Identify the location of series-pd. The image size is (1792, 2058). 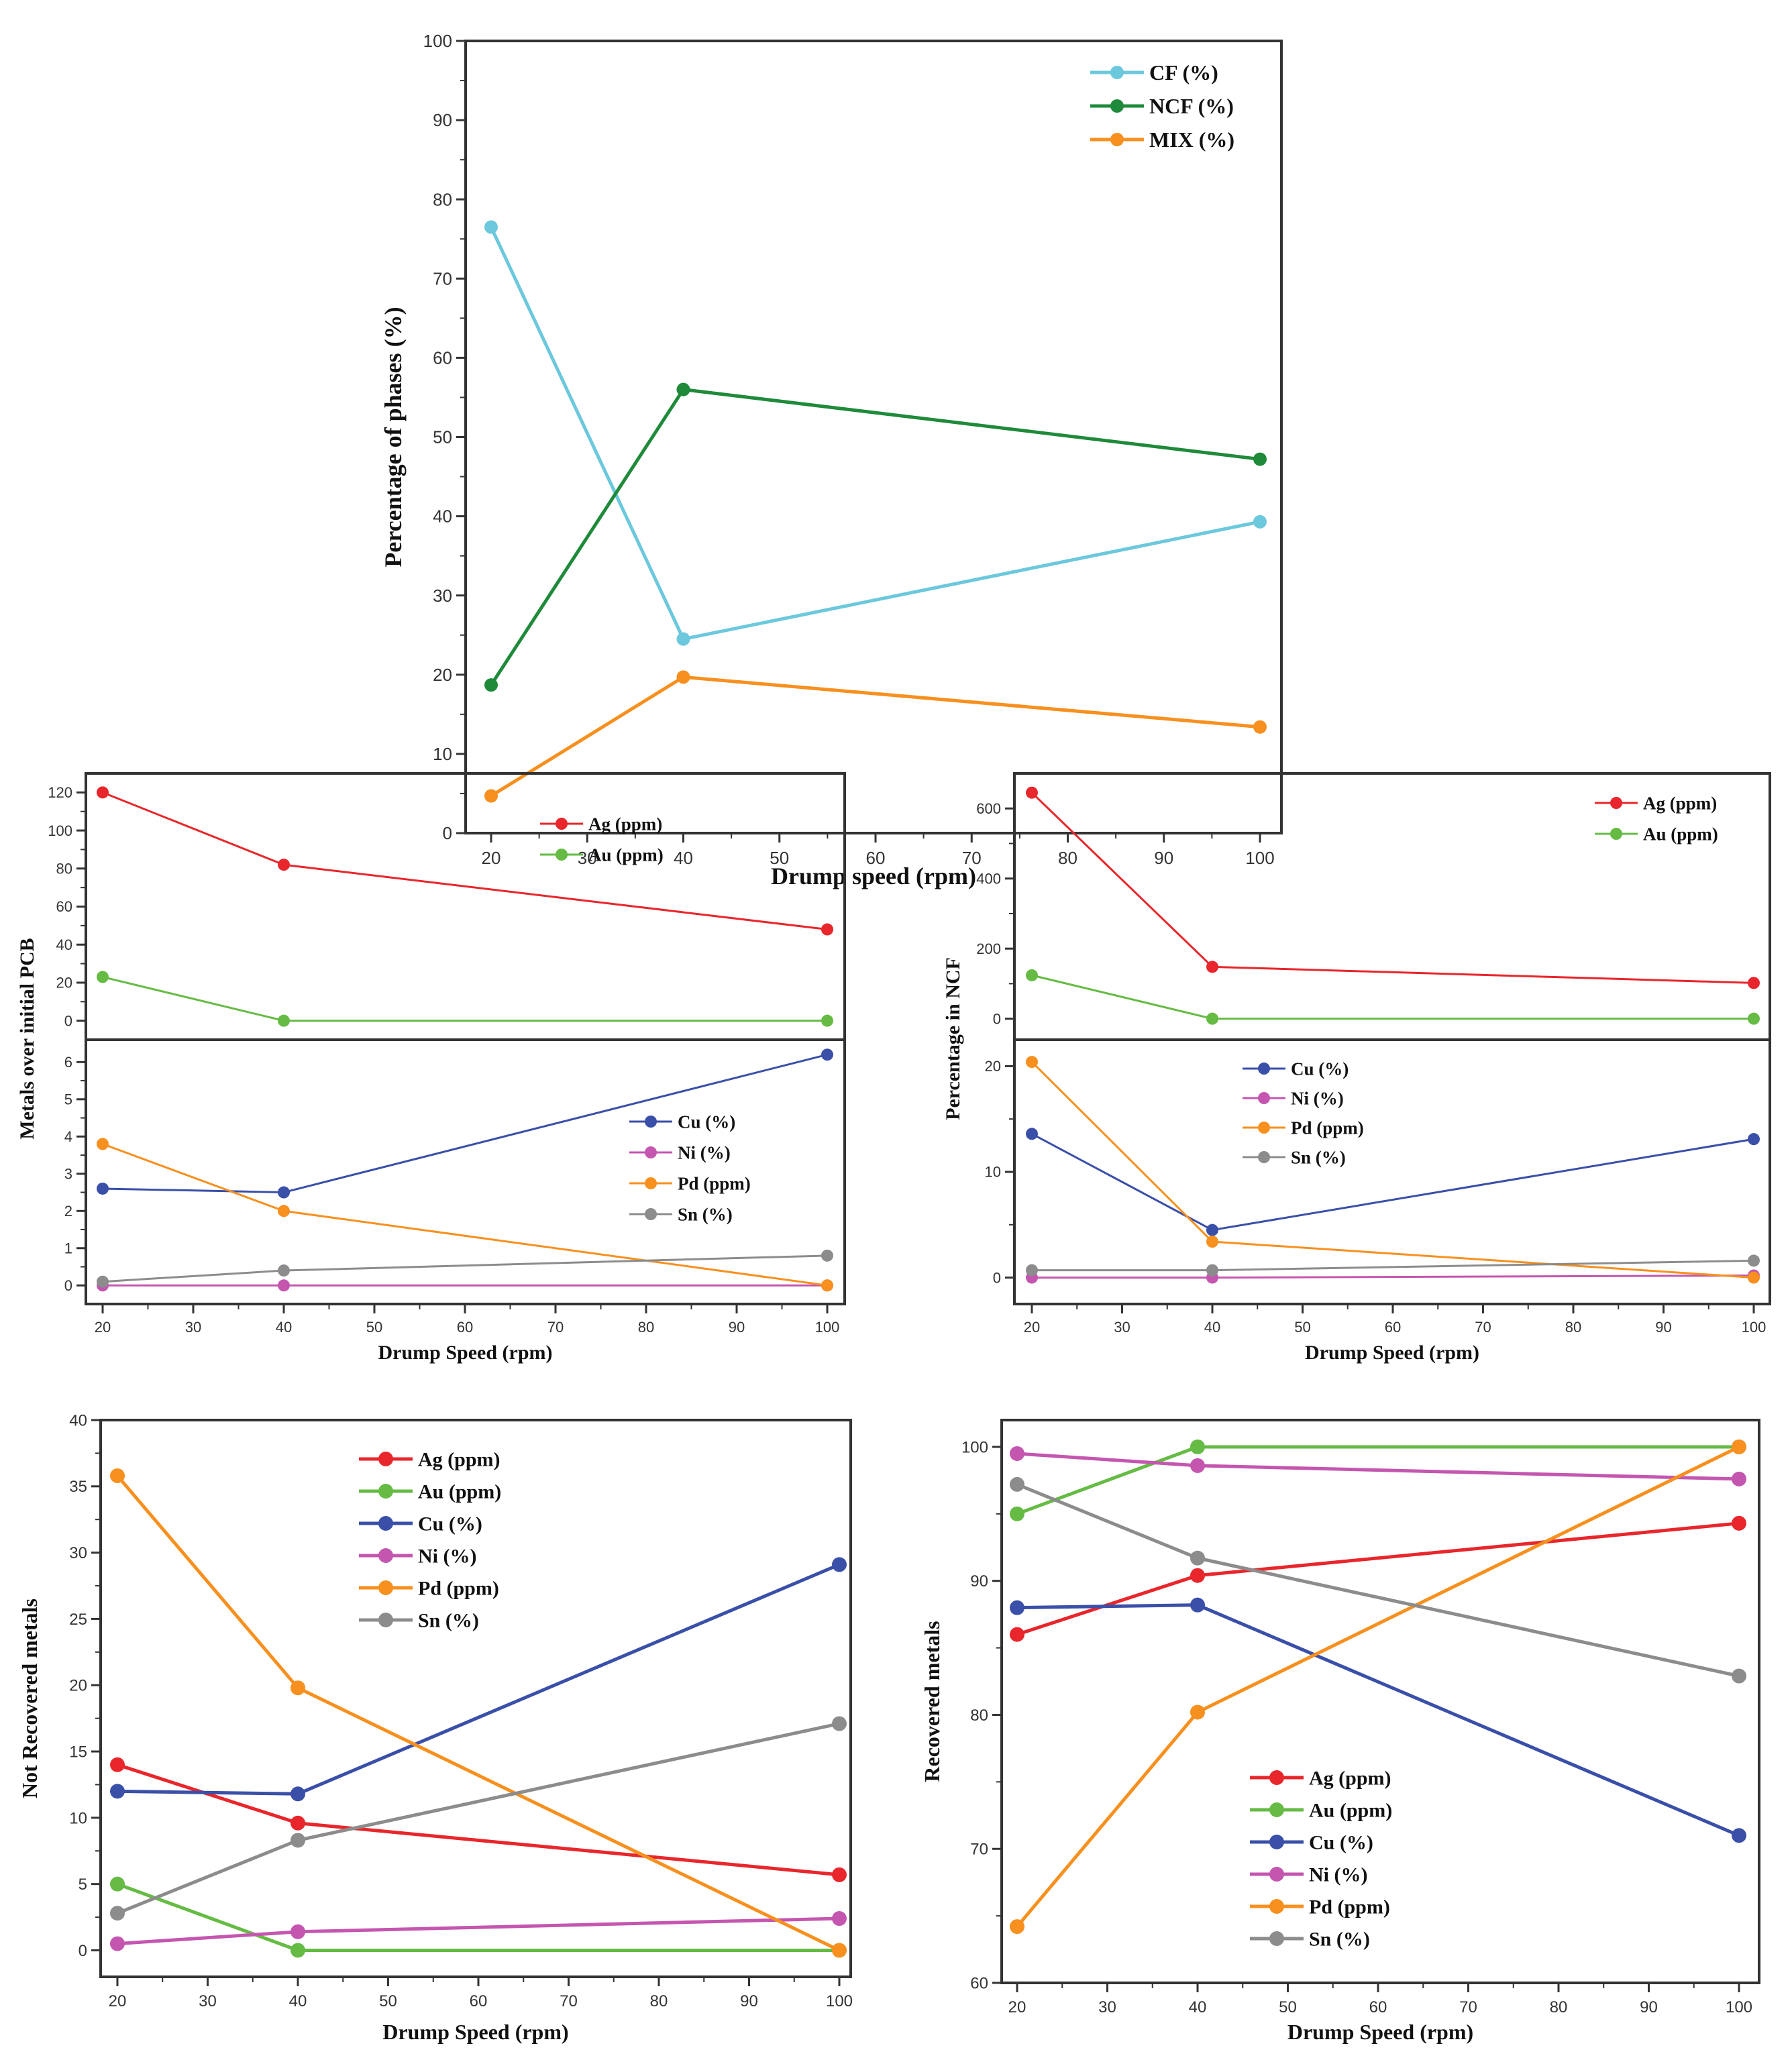
(1393, 1170).